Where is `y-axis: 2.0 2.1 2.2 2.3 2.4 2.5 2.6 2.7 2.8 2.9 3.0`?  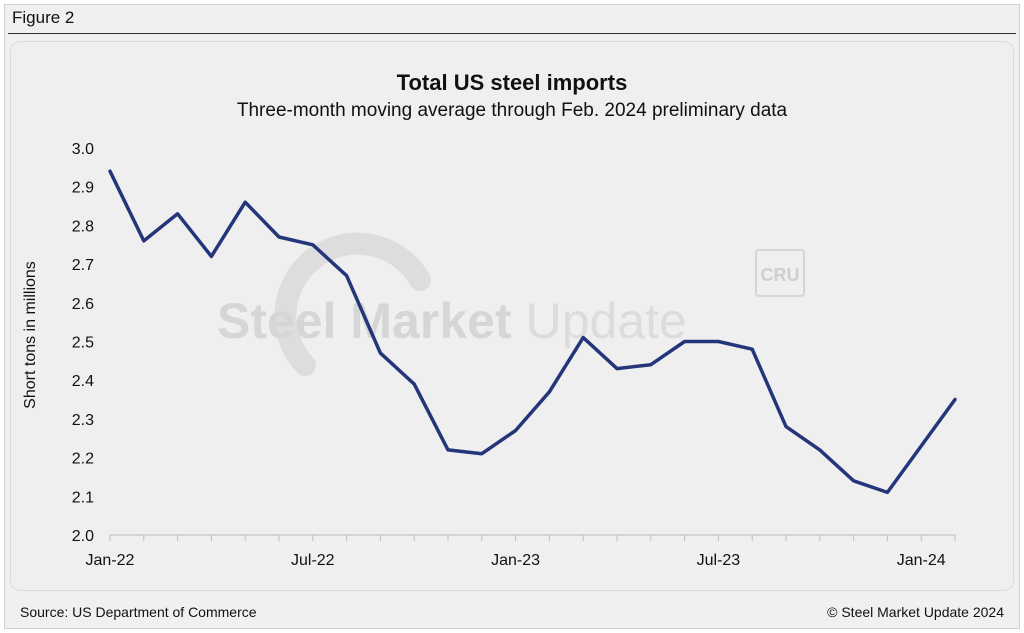
y-axis: 2.0 2.1 2.2 2.3 2.4 2.5 2.6 2.7 2.8 2.9 3.0 is located at coordinates (83, 343).